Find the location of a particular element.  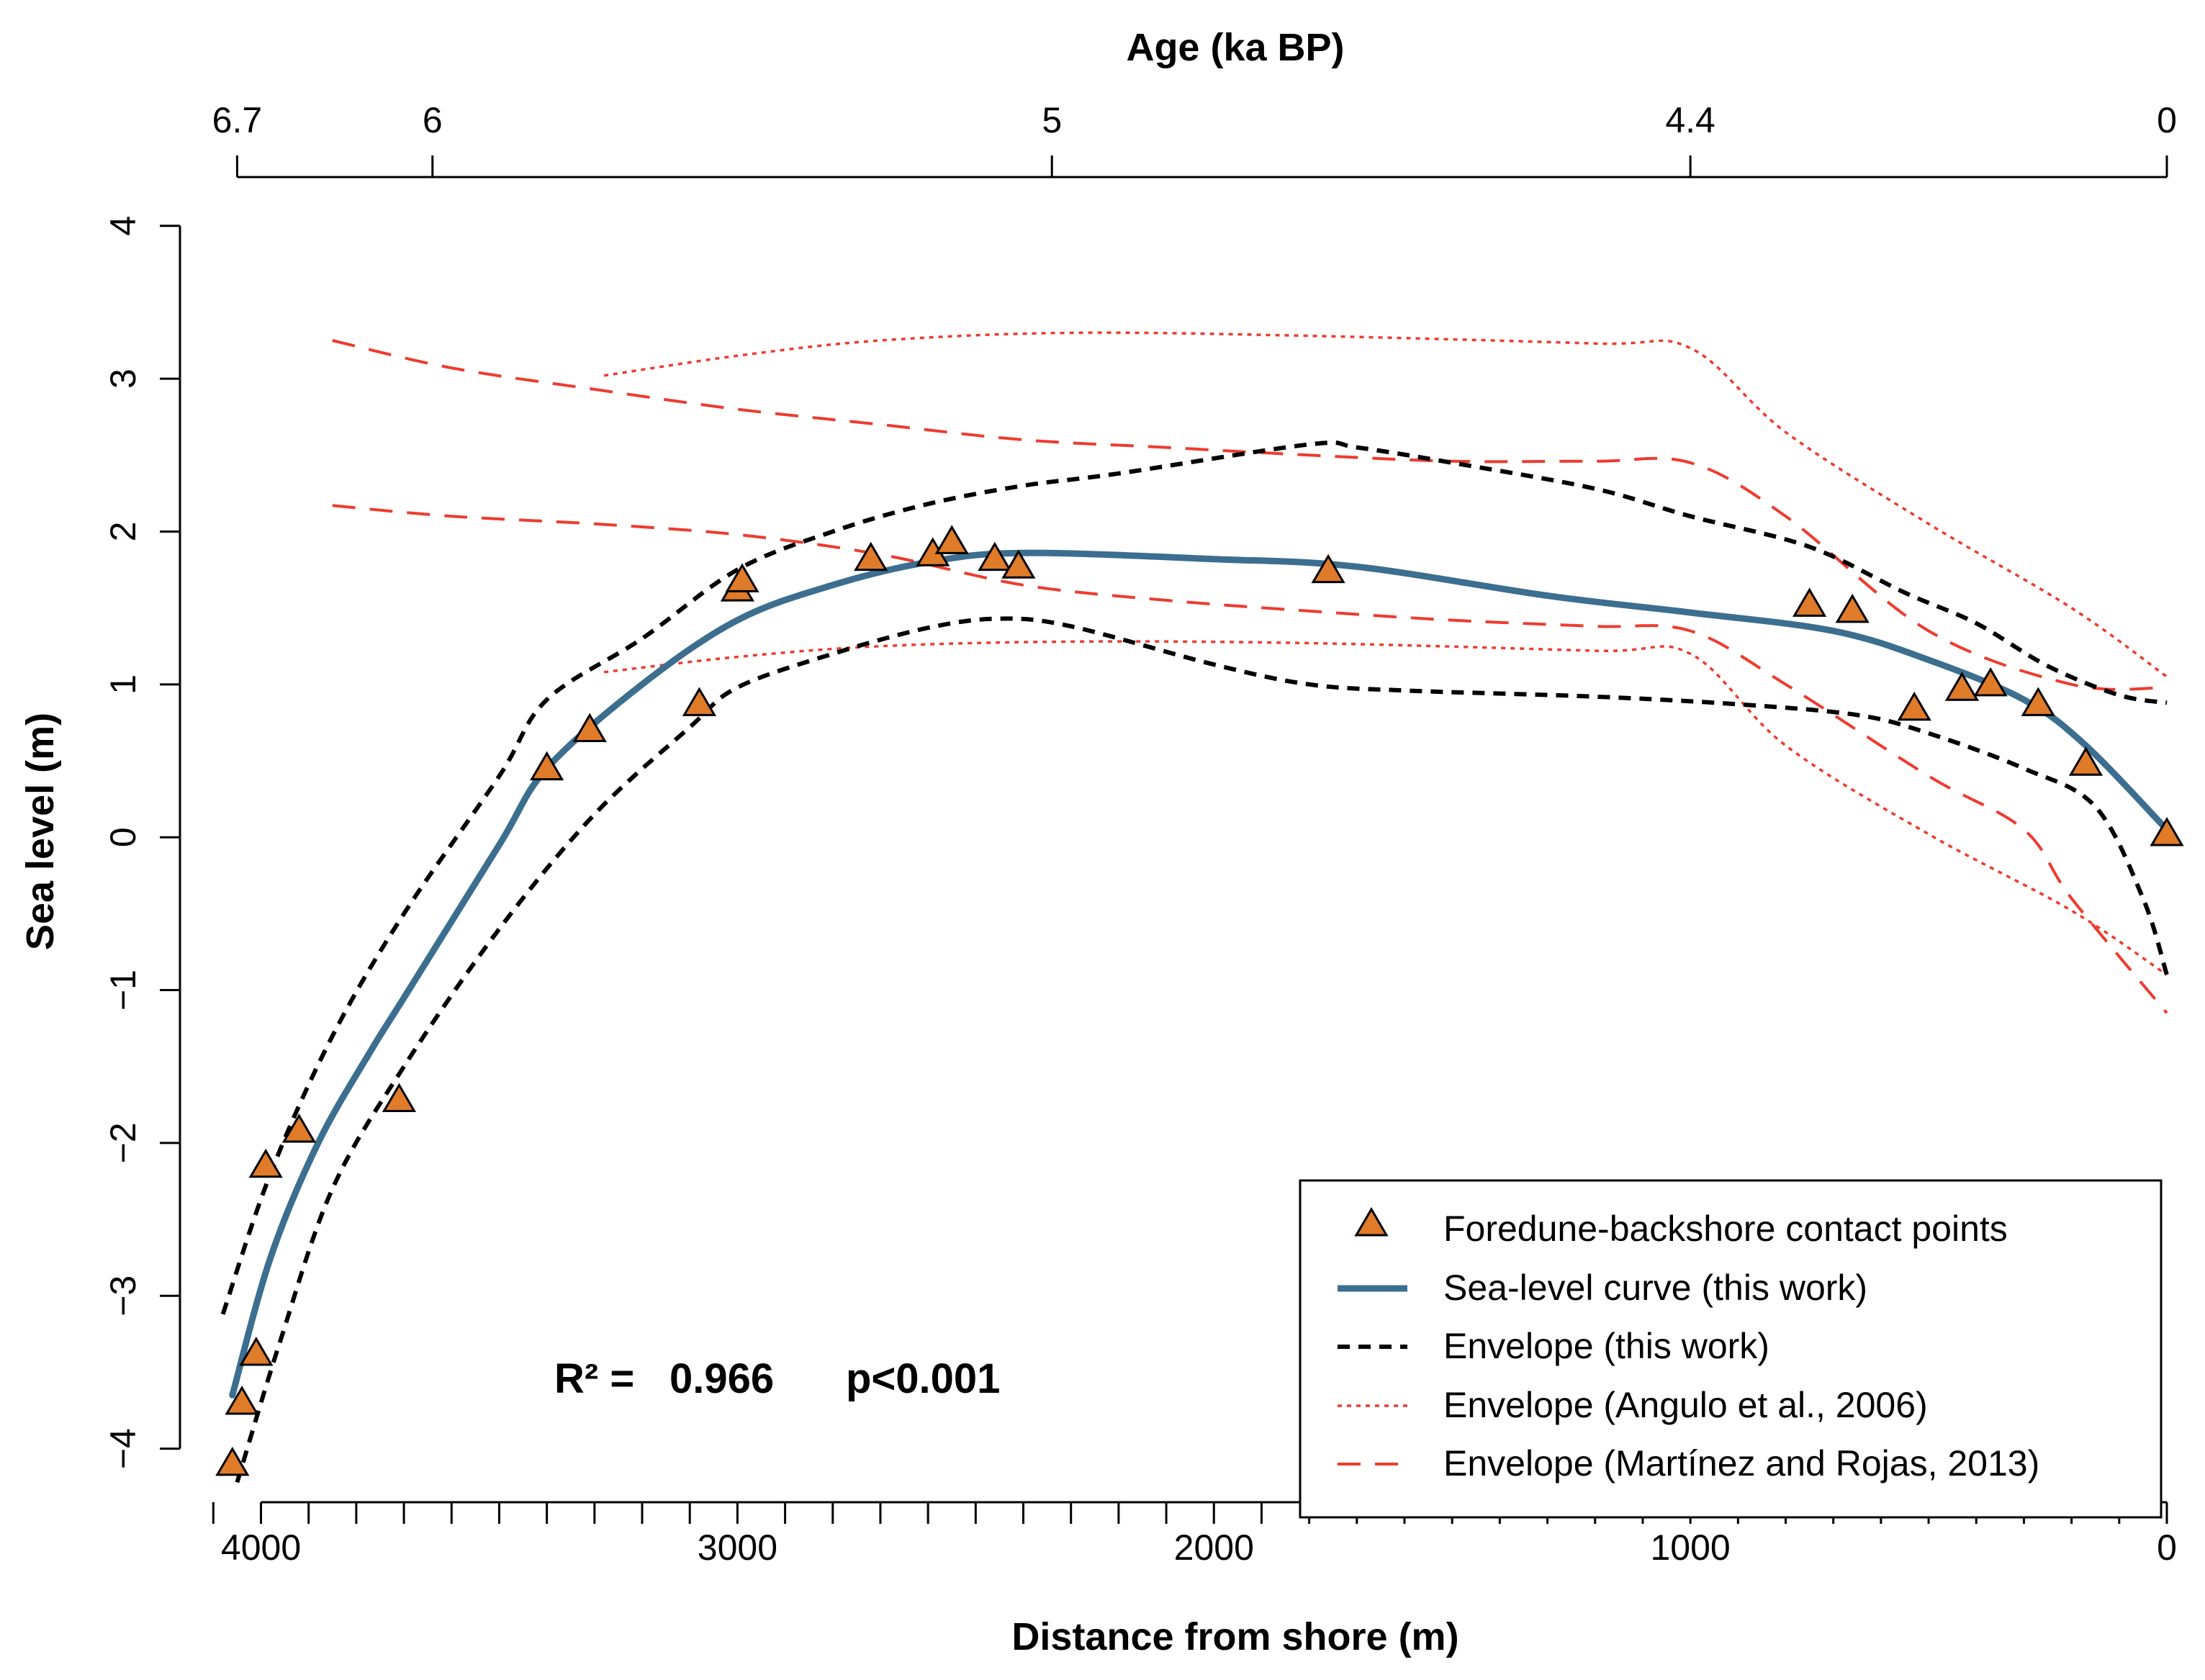

series-line-dotted-red-upper is located at coordinates (1385, 504).